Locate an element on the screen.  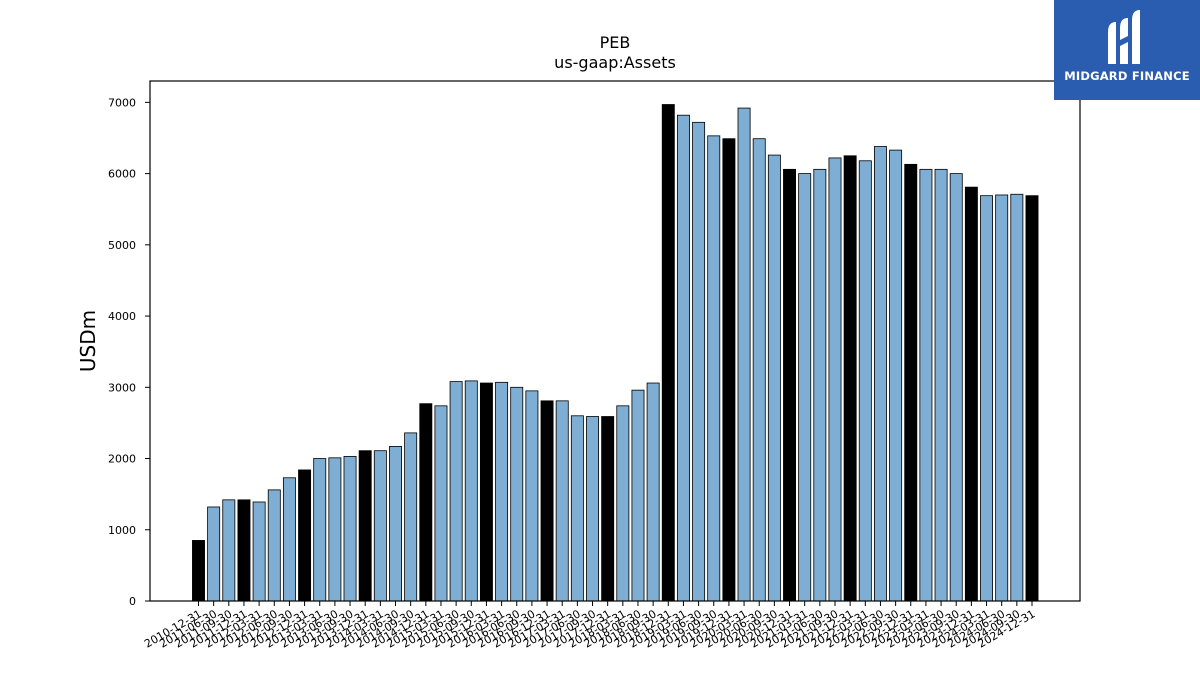
y-axis-label: USDm is located at coordinates (88, 341).